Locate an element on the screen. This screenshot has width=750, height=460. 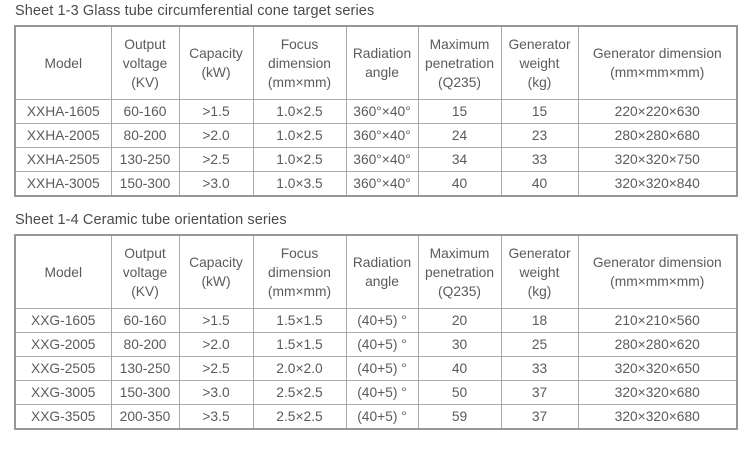
table-cell-col5: 34 is located at coordinates (459, 159).